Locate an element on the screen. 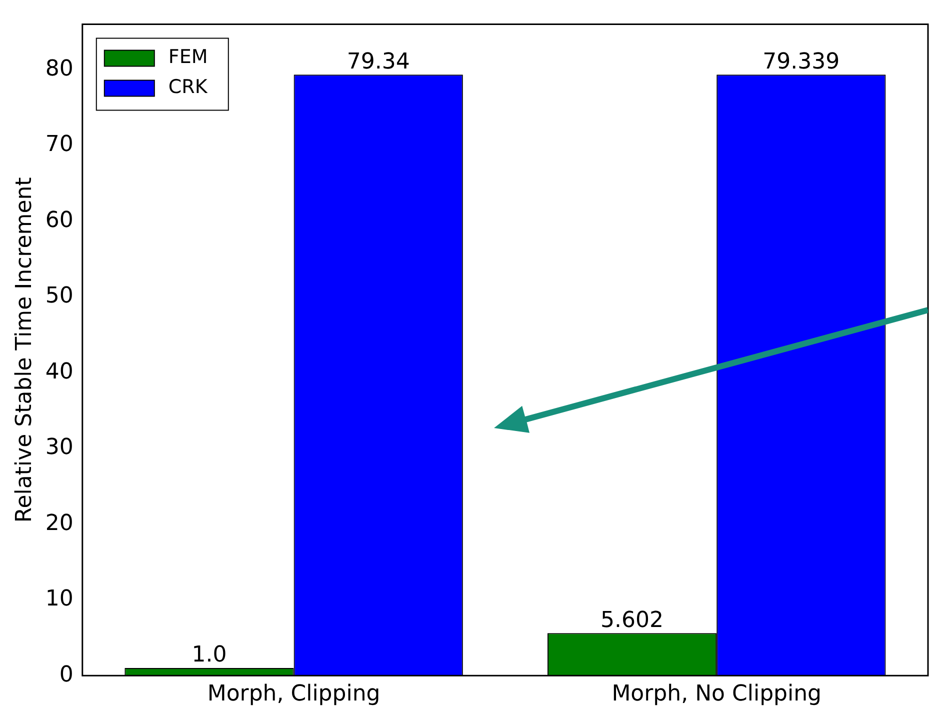 This screenshot has height=722, width=949. y-tick-label: 10 is located at coordinates (59, 599).